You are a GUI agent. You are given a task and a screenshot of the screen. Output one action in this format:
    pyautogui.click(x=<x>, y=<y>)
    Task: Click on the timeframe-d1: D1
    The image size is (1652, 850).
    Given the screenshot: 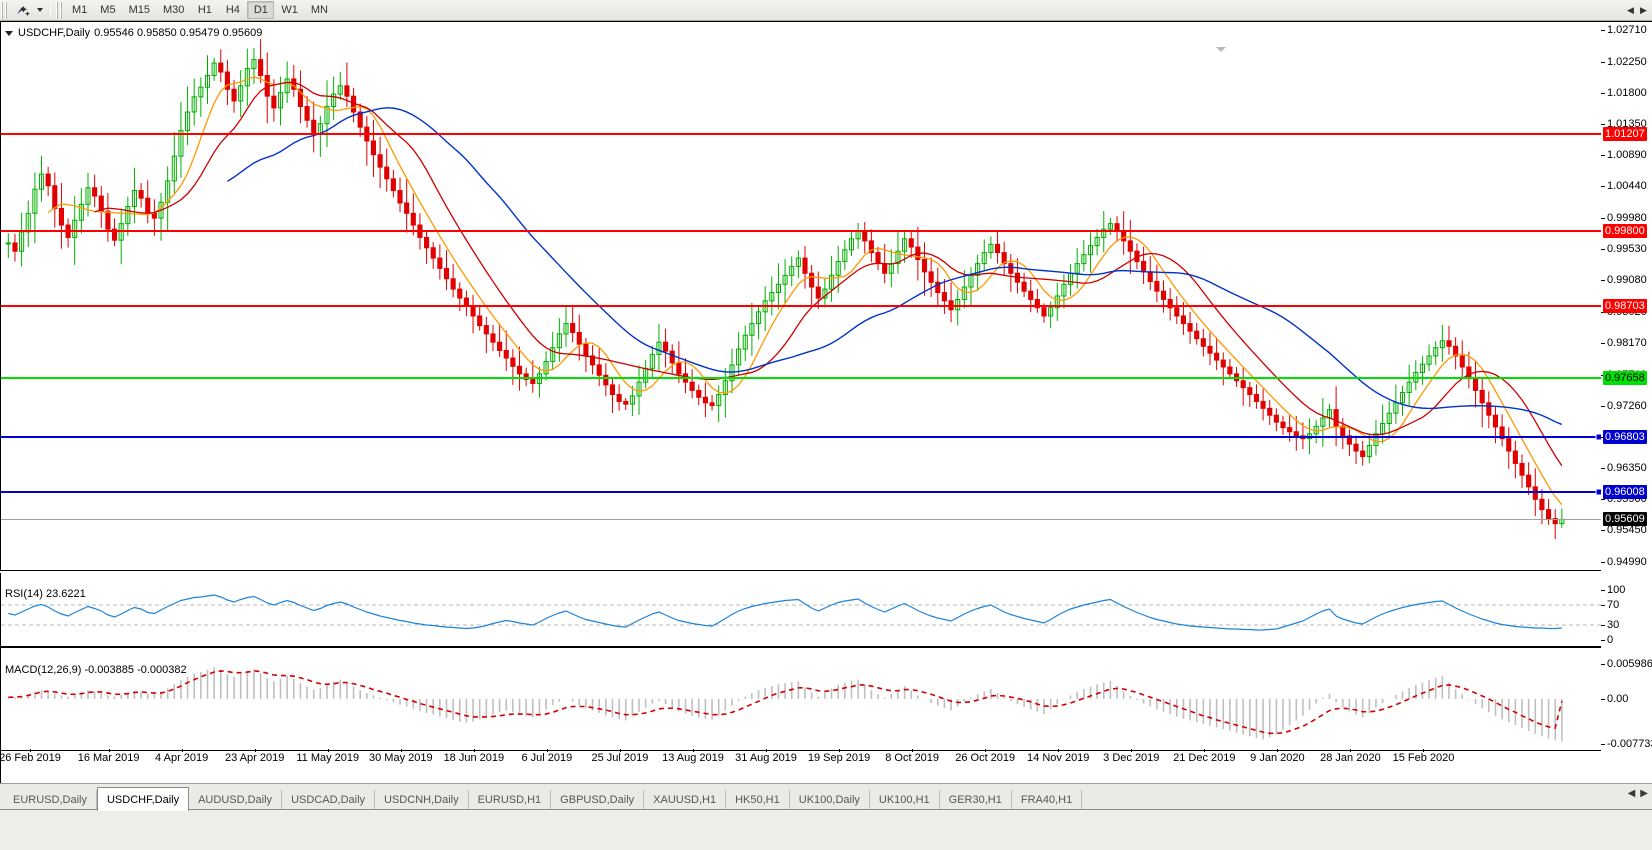 What is the action you would take?
    pyautogui.click(x=261, y=10)
    